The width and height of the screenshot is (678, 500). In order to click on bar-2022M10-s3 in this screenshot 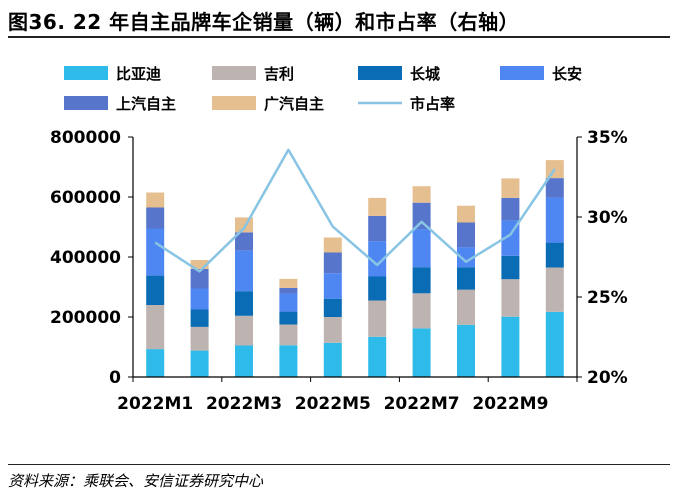, I will do `click(554, 220)`.